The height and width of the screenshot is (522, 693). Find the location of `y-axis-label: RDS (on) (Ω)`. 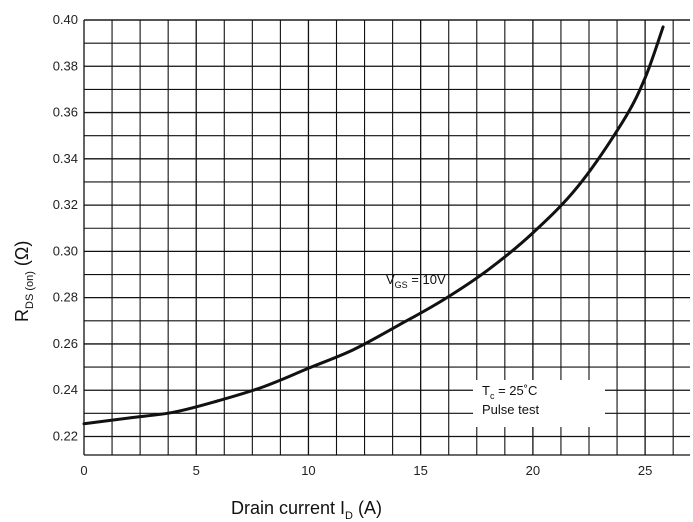

y-axis-label: RDS (on) (Ω) is located at coordinates (24, 281).